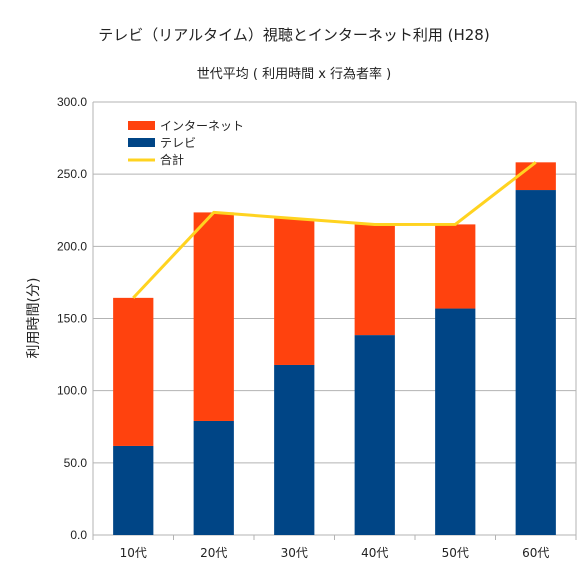 The image size is (588, 571). Describe the element at coordinates (213, 553) in the screenshot. I see `x-tick-label: 20代` at that location.